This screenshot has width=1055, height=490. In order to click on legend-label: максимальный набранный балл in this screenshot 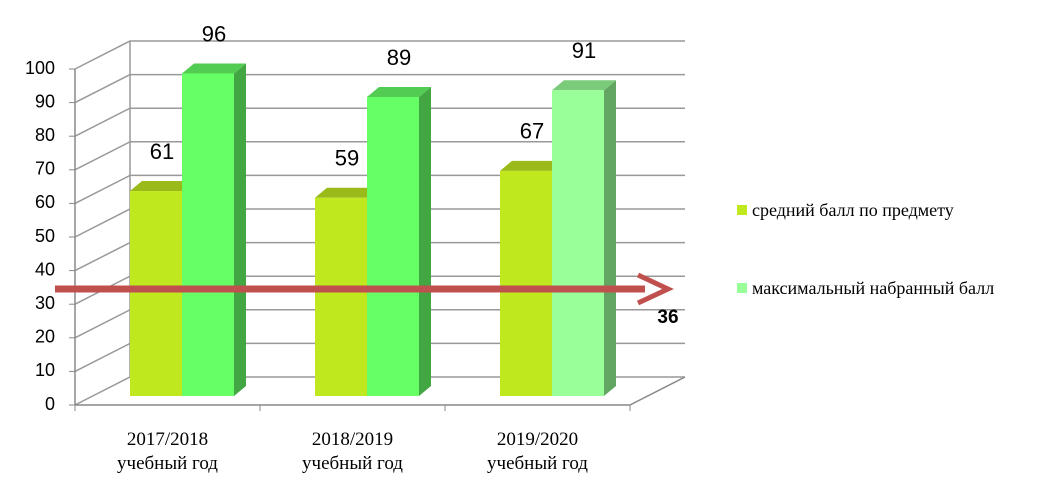, I will do `click(873, 288)`.